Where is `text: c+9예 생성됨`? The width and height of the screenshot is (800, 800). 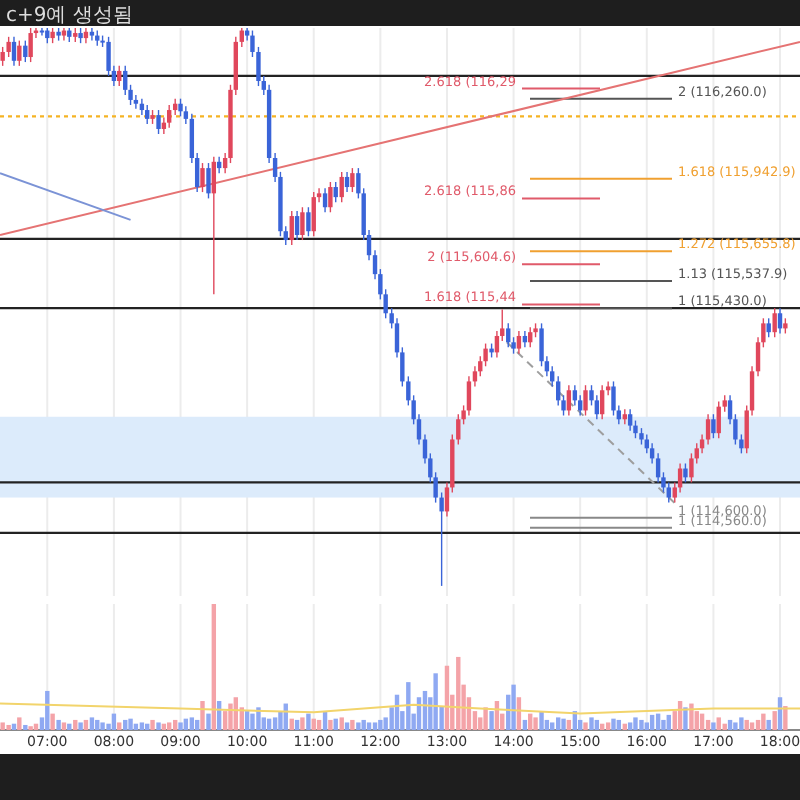 text: c+9예 생성됨 is located at coordinates (69, 16).